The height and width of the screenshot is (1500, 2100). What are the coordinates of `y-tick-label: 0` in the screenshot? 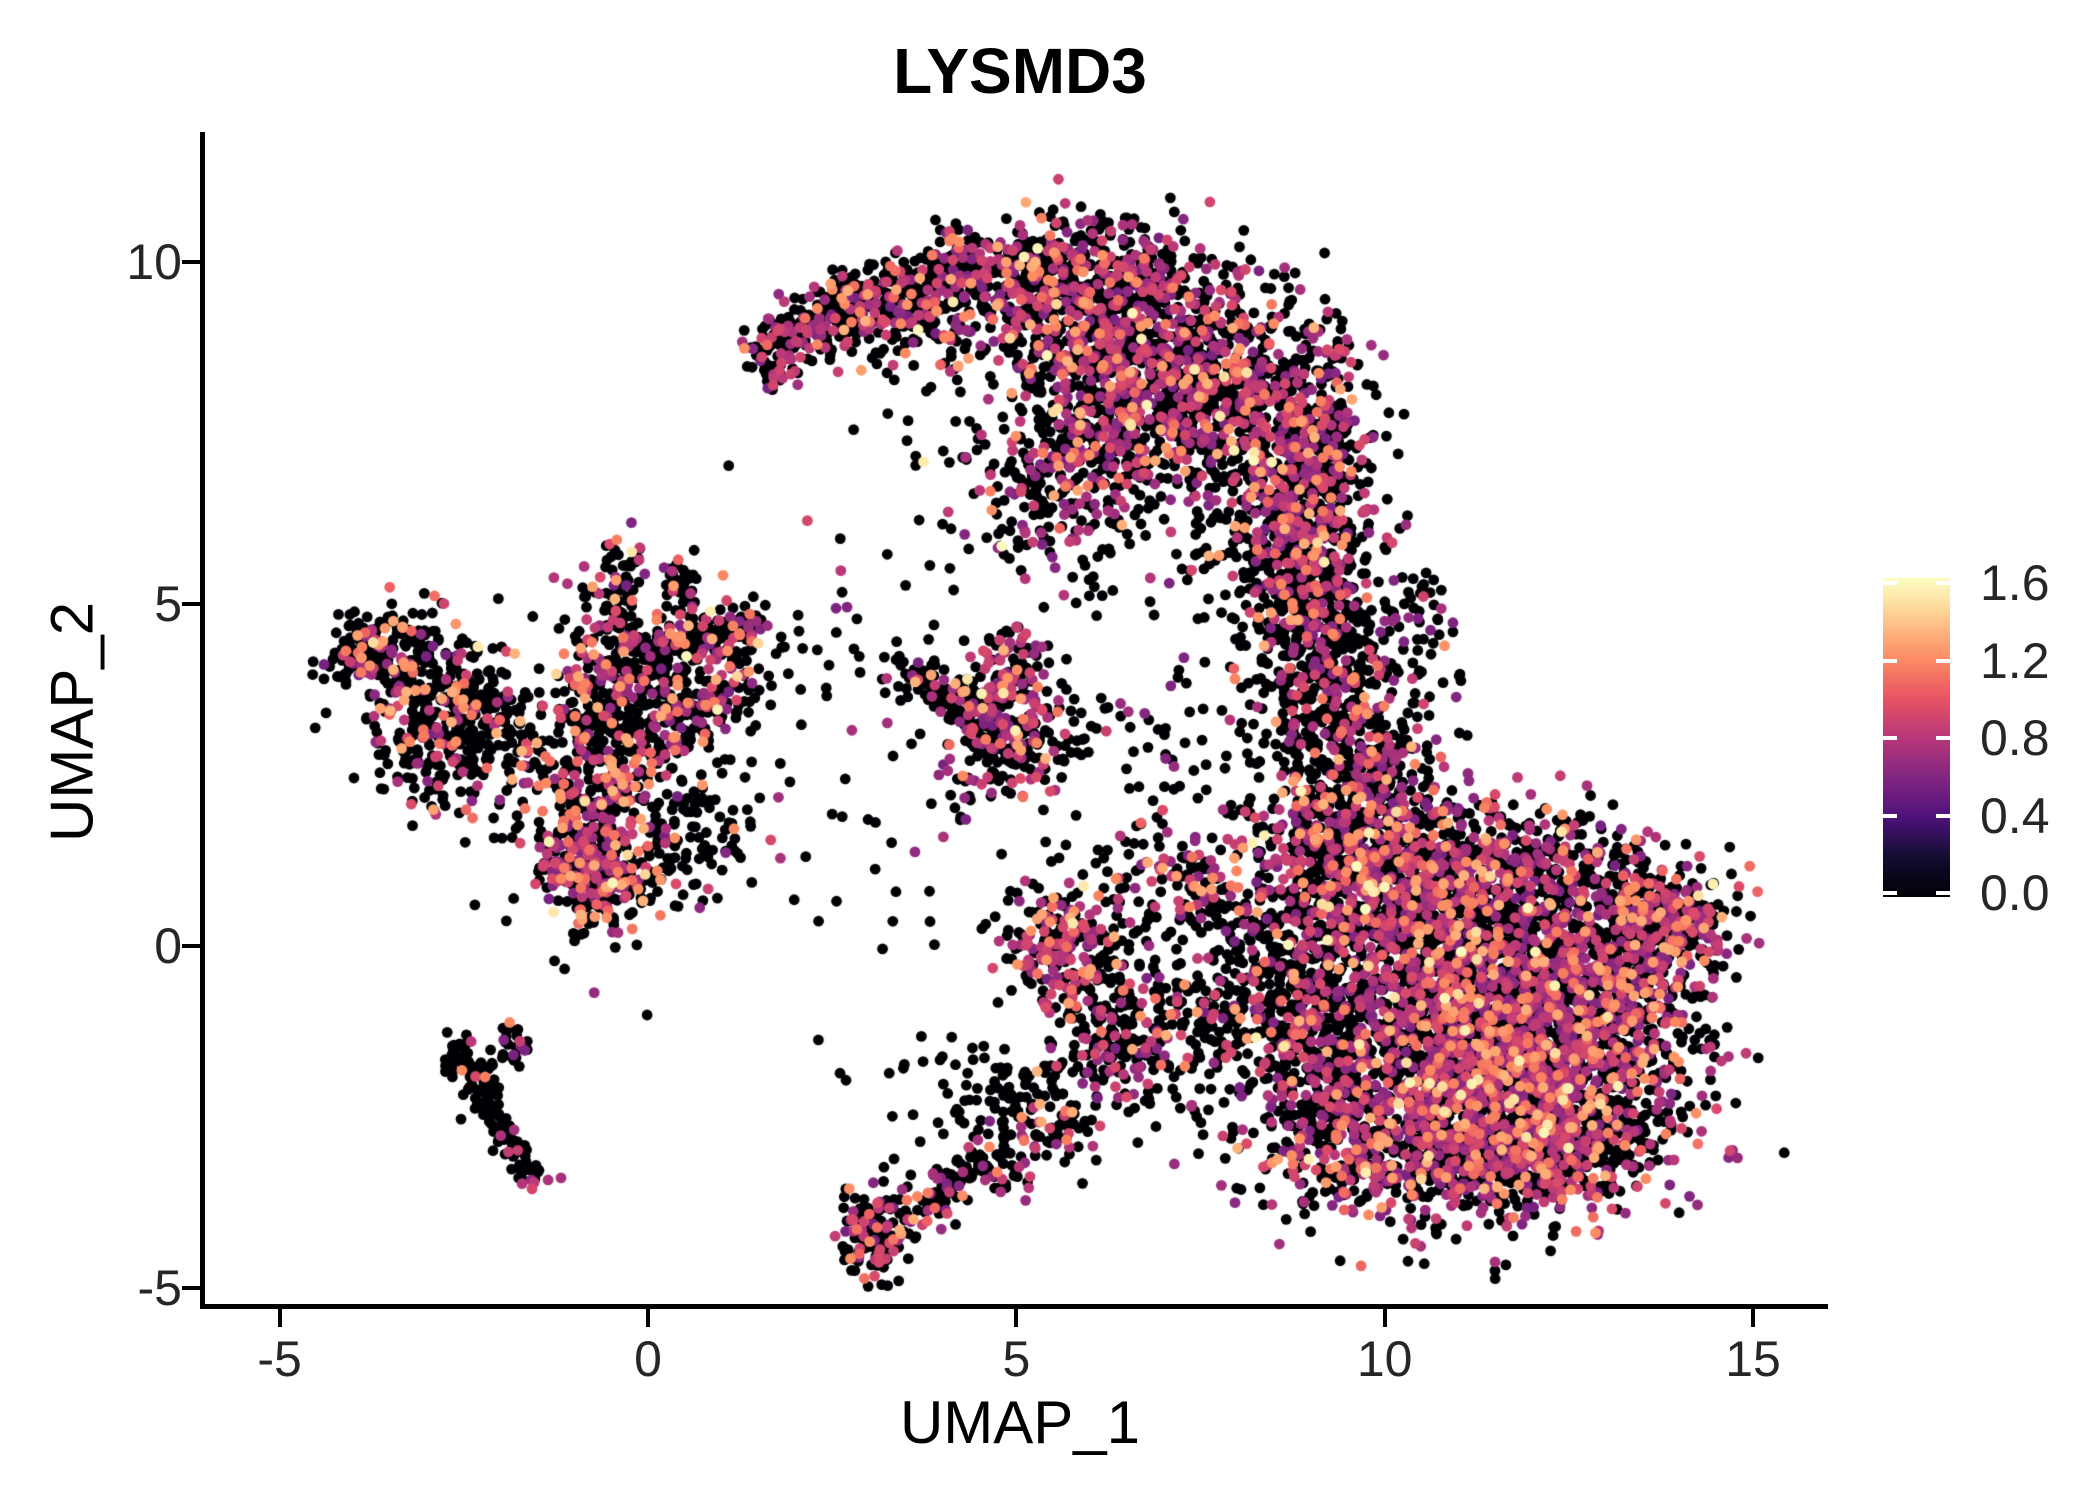 It's located at (168, 946).